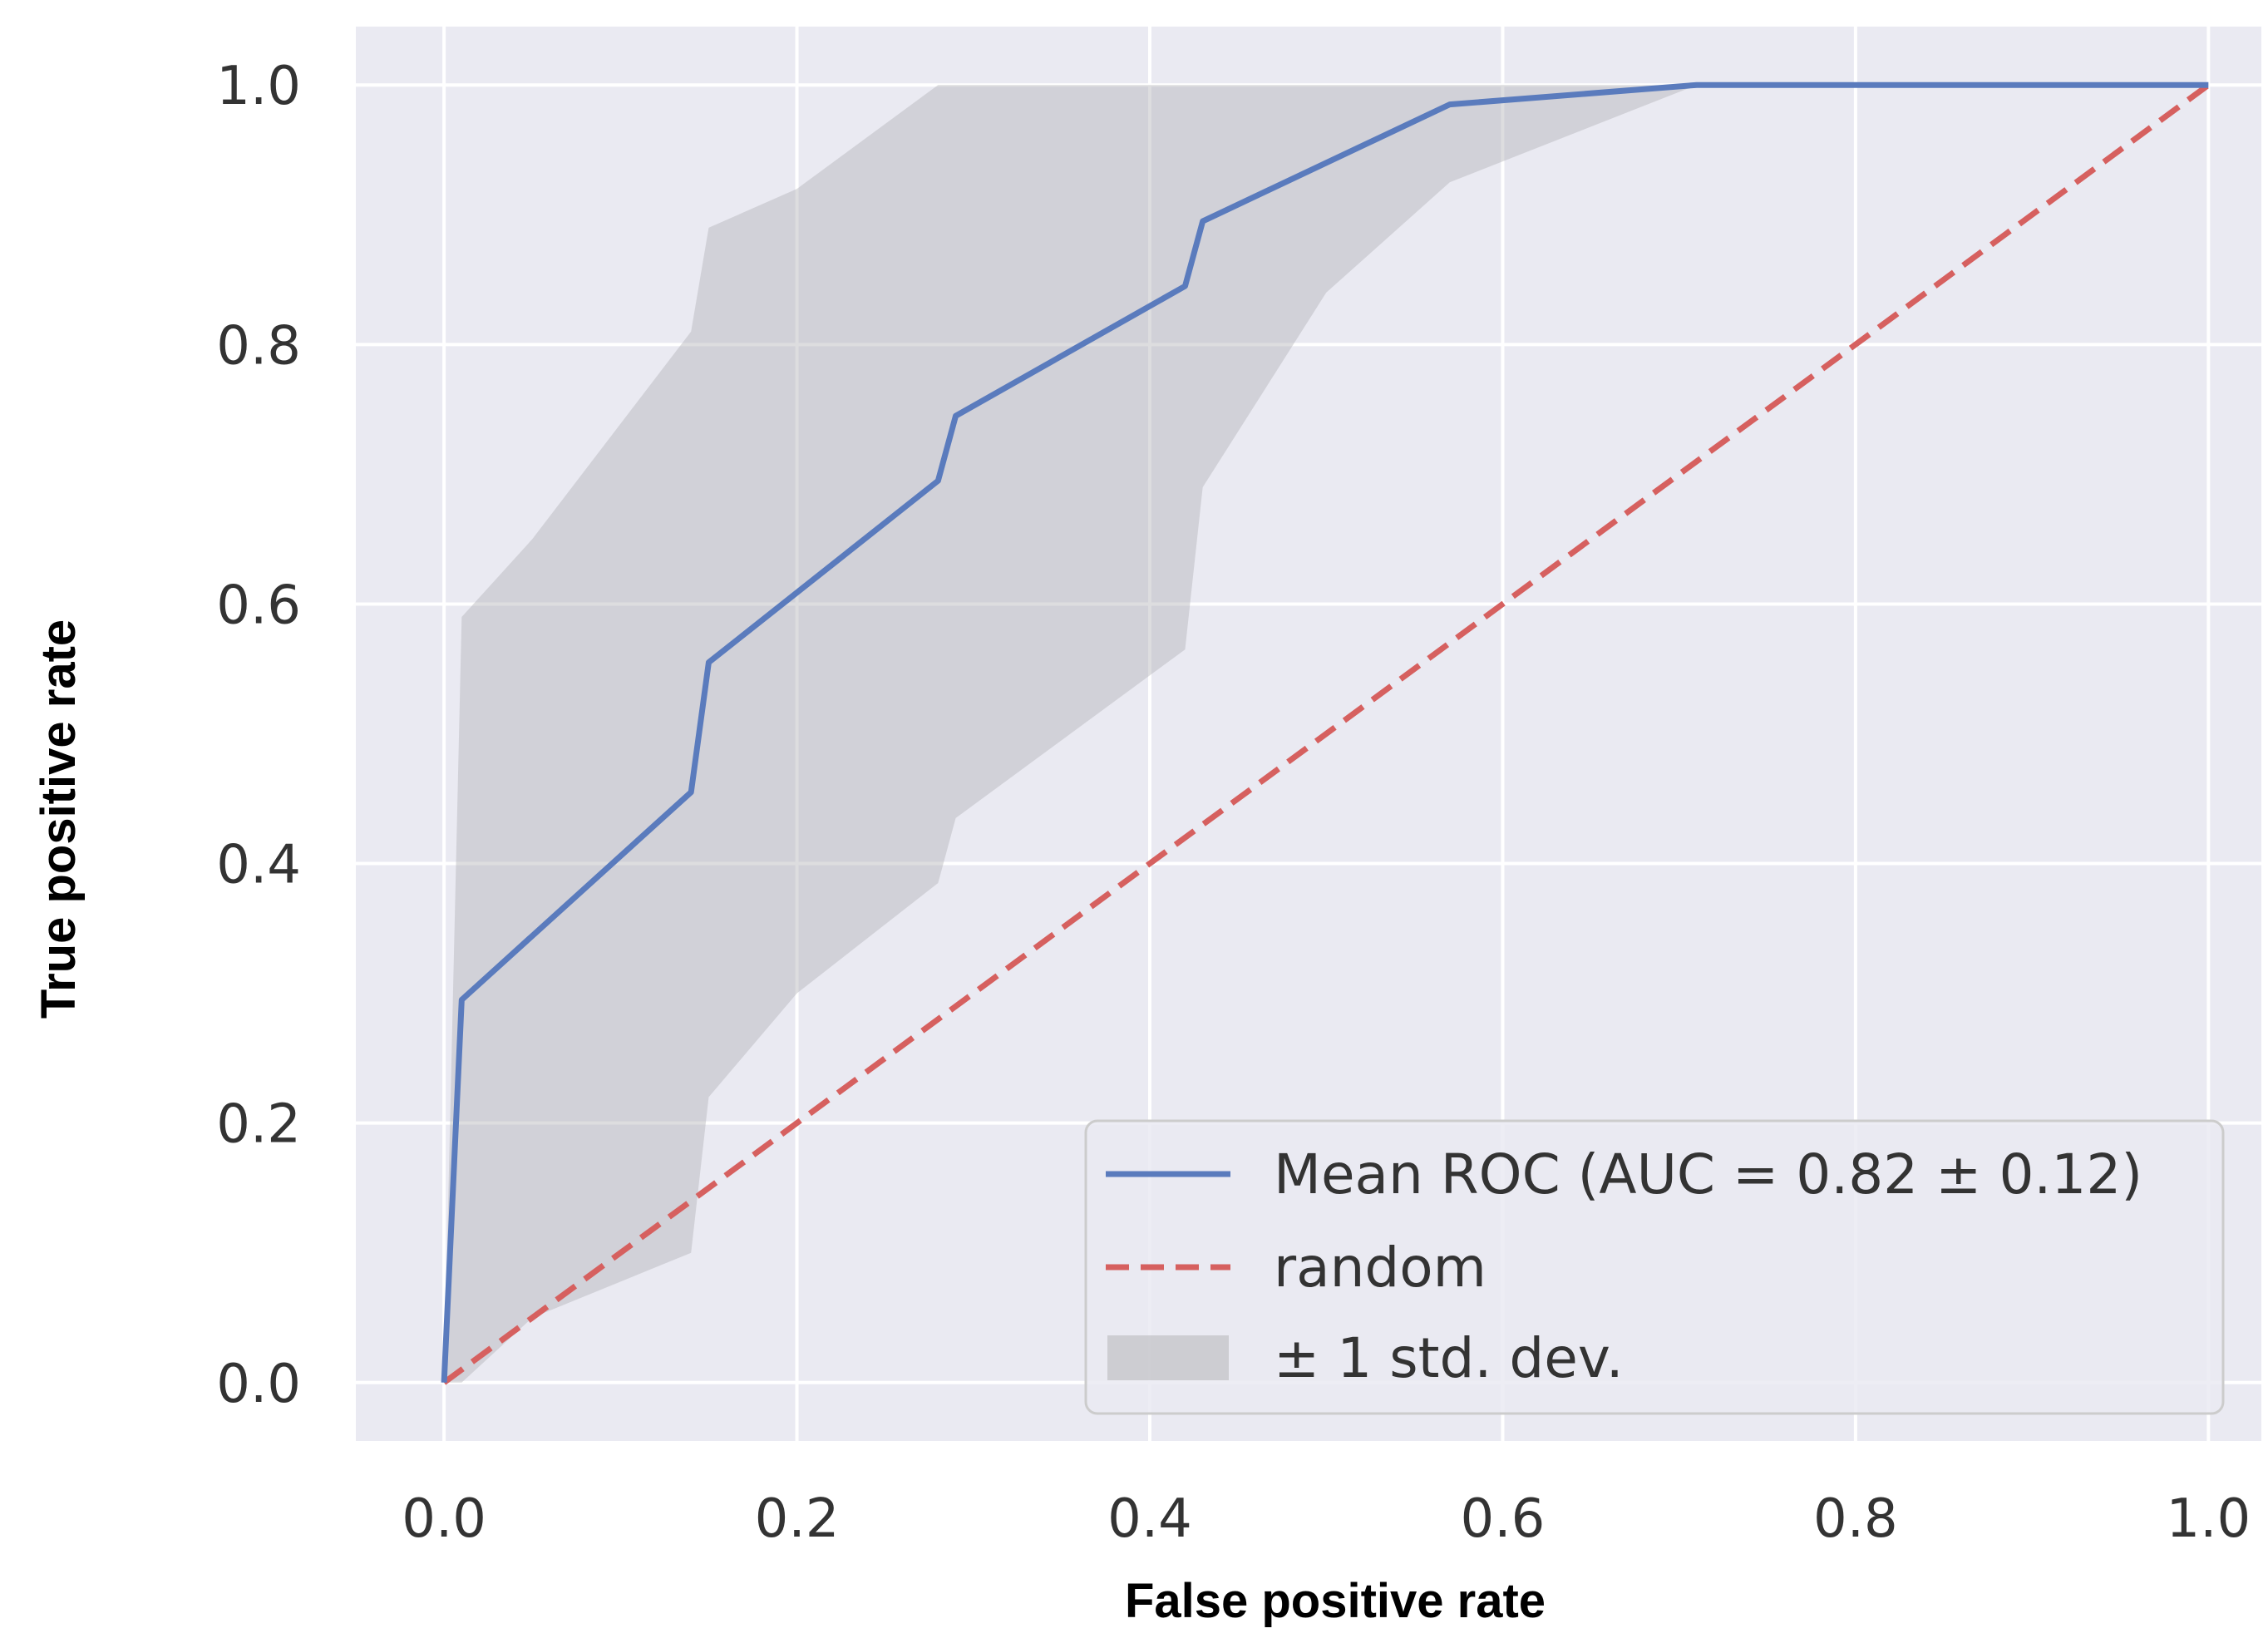  What do you see at coordinates (258, 346) in the screenshot?
I see `y-tick-label: 0.8` at bounding box center [258, 346].